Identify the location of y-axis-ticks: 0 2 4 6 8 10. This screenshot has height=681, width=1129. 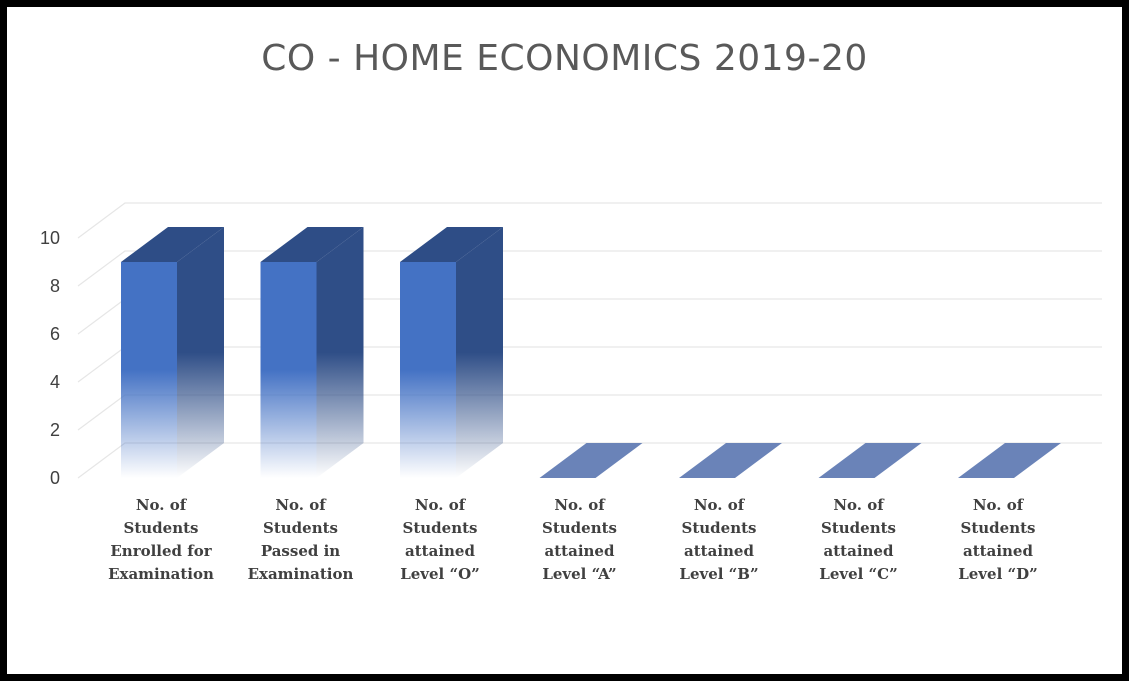
(50, 358).